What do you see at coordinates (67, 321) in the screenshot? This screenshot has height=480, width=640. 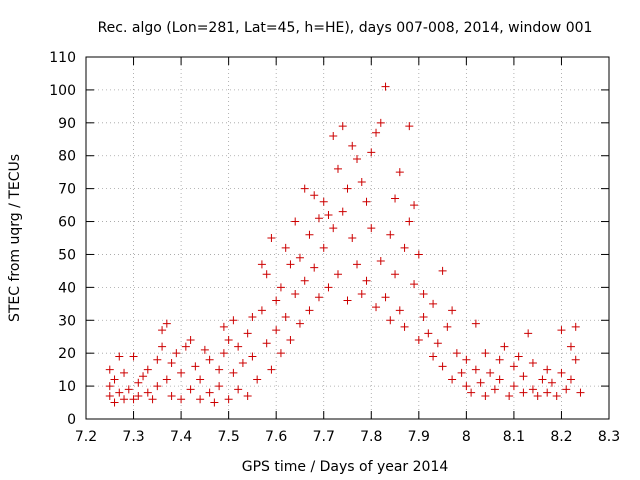 I see `y-tick-label: 30` at bounding box center [67, 321].